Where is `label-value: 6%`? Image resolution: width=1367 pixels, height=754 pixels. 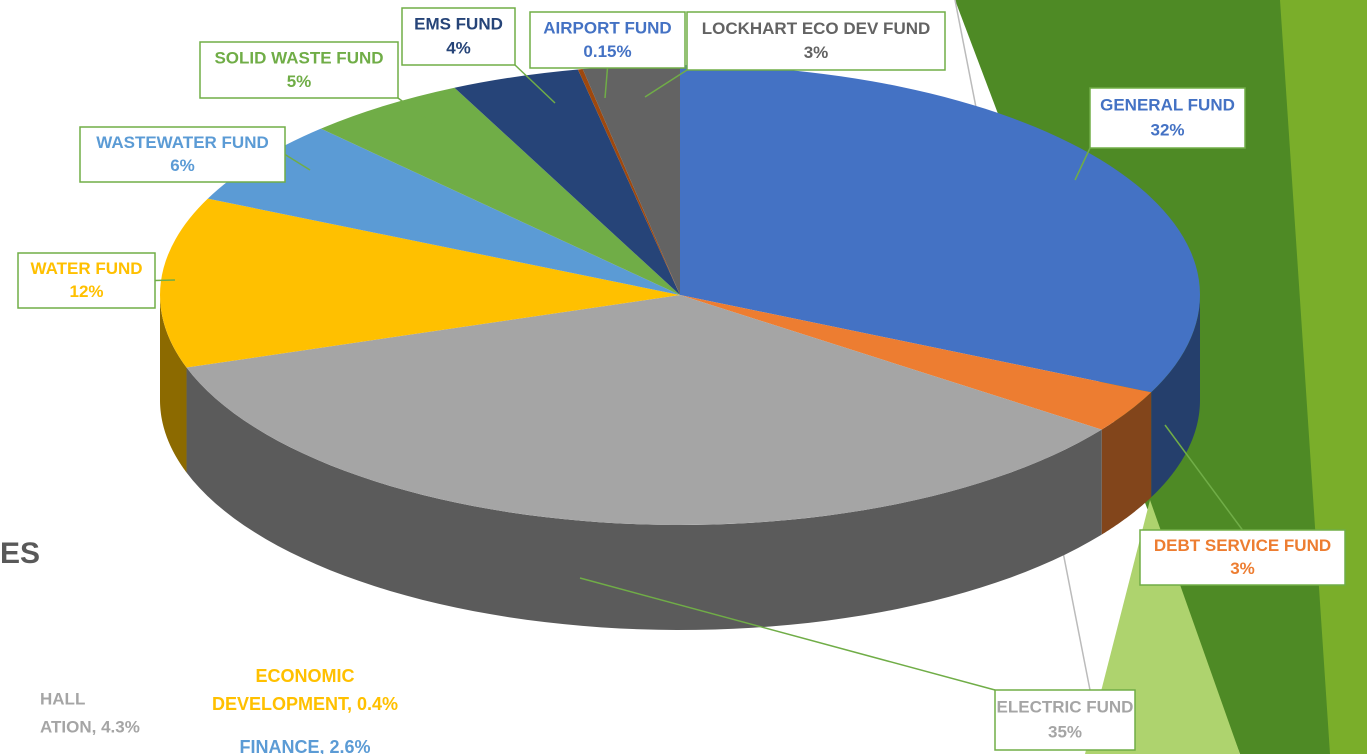
label-value: 6% is located at coordinates (182, 165).